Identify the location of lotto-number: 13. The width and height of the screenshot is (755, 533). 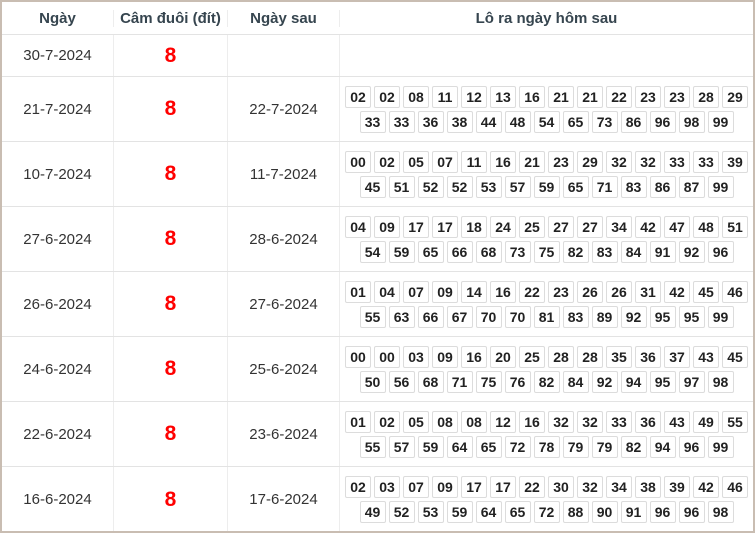
(503, 96).